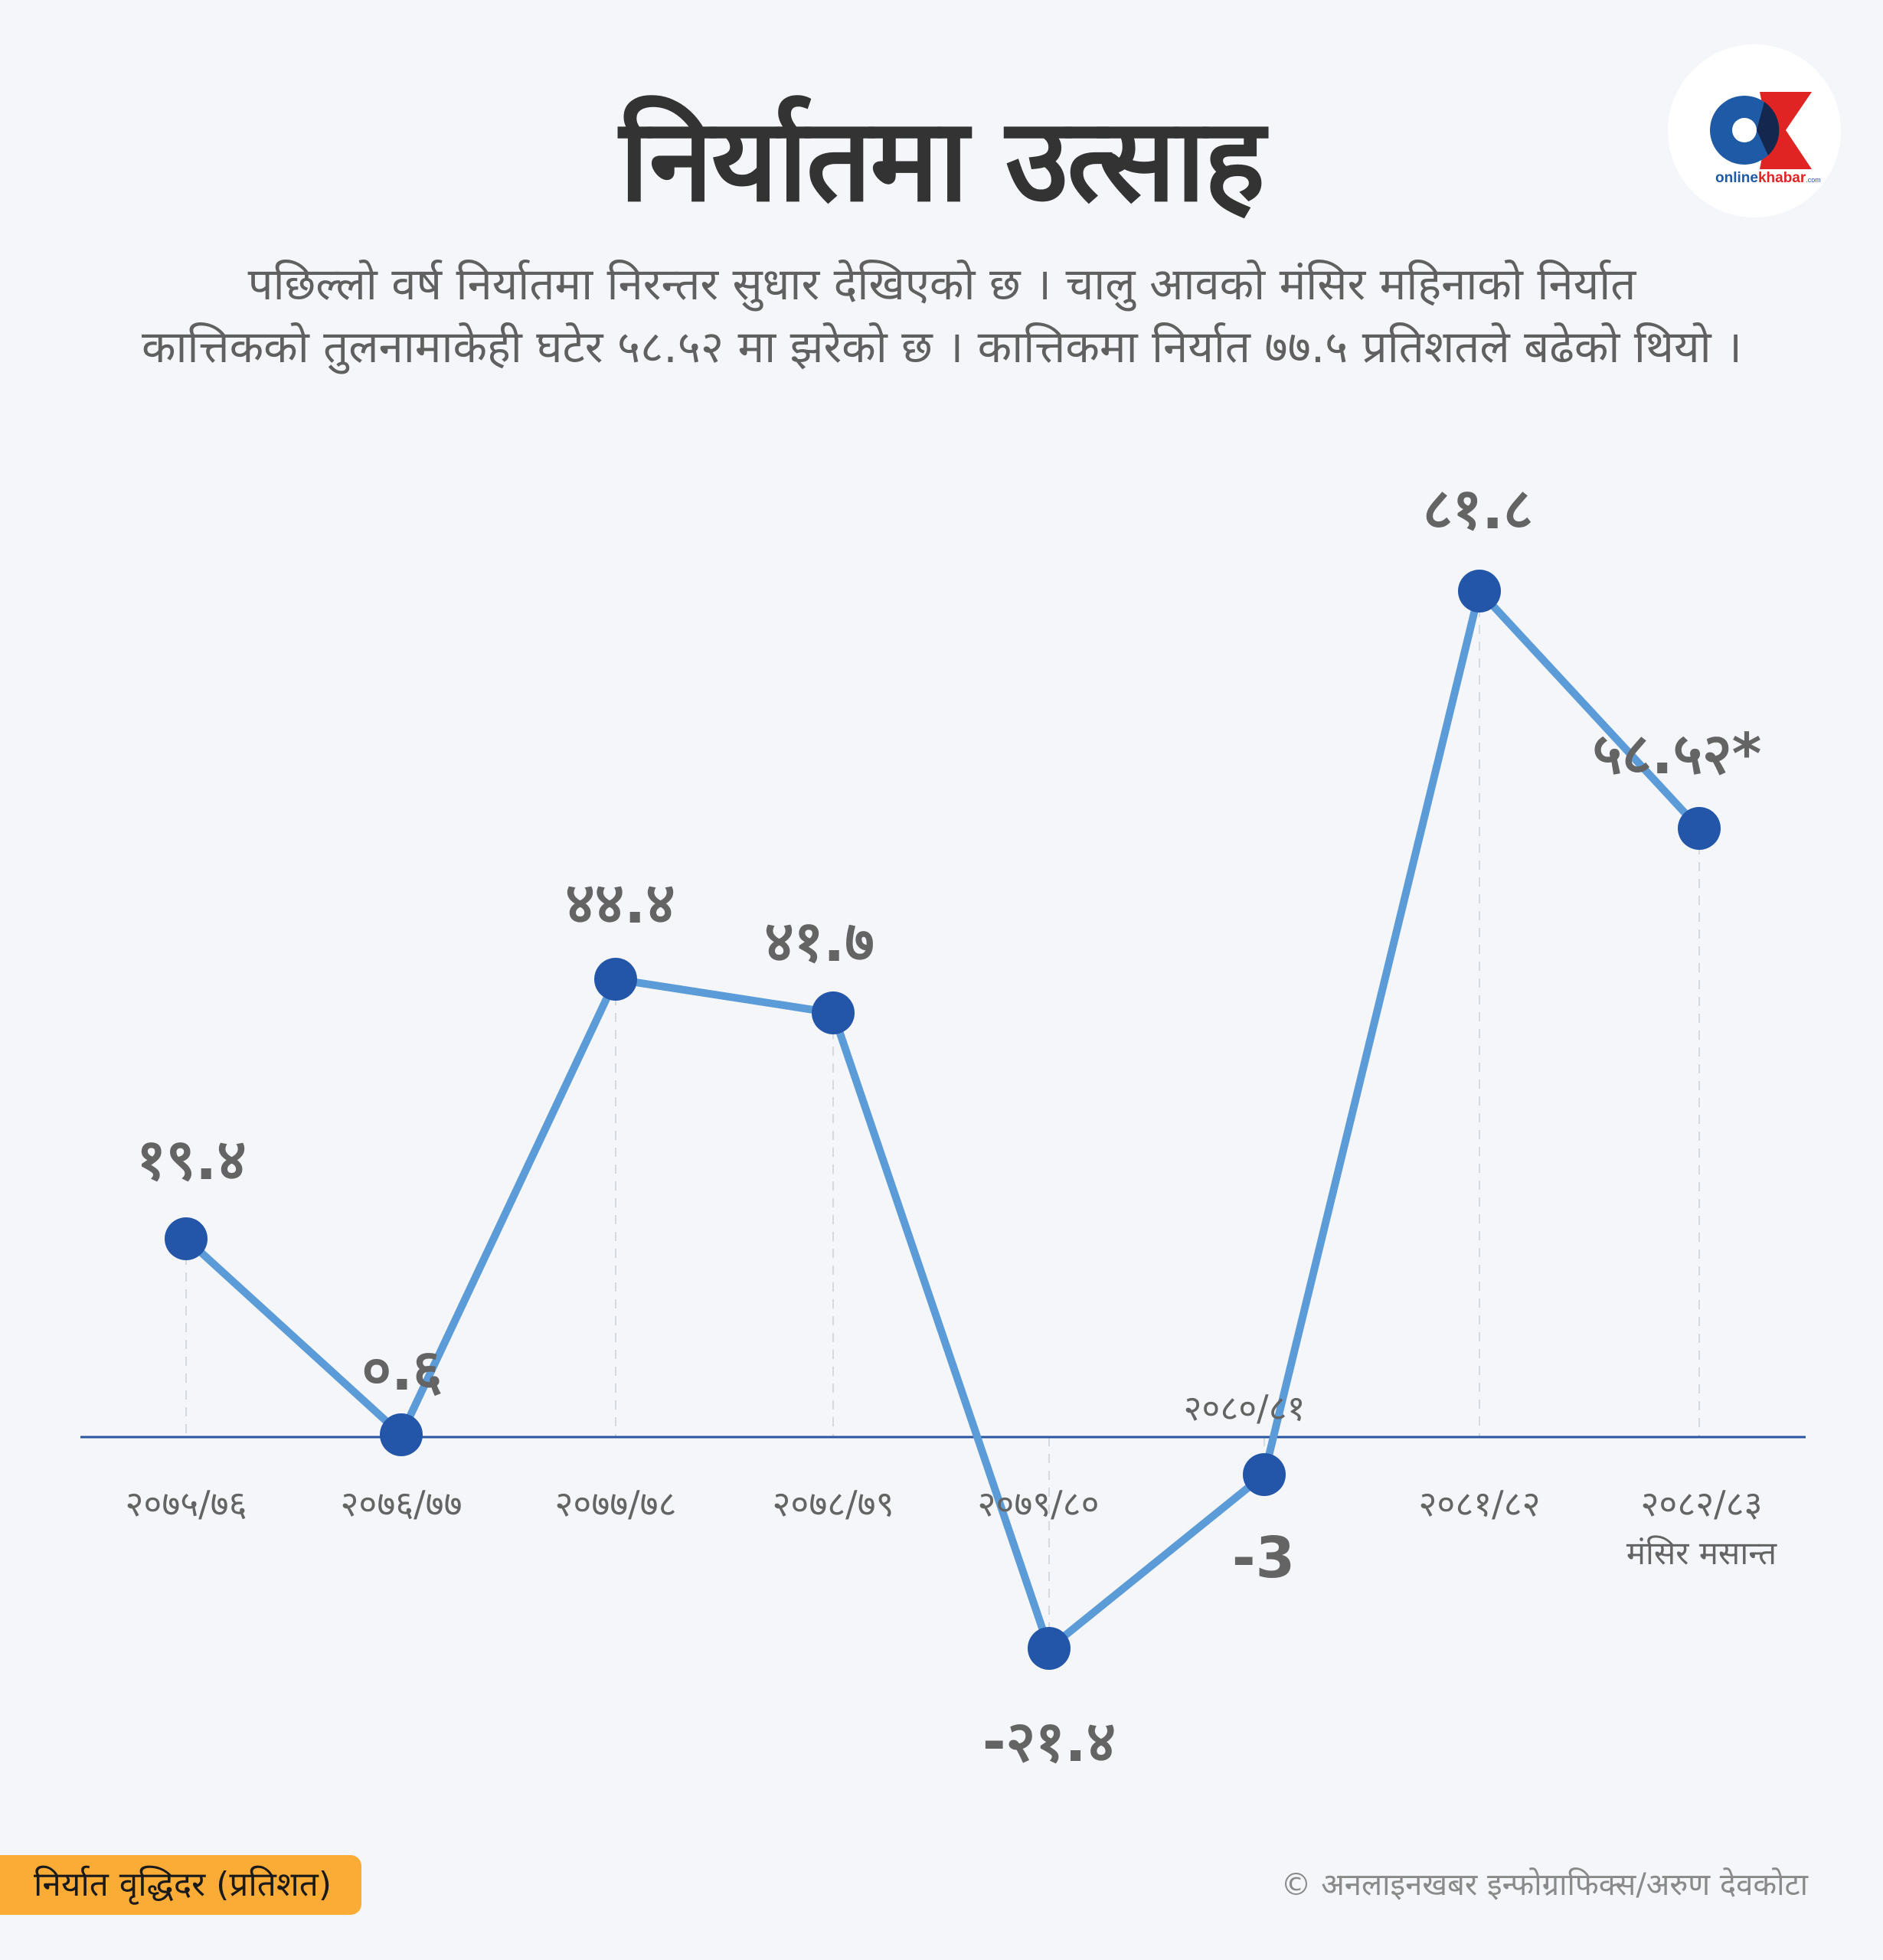 Image resolution: width=1883 pixels, height=1960 pixels. I want to click on value-label: ४४.४, so click(620, 903).